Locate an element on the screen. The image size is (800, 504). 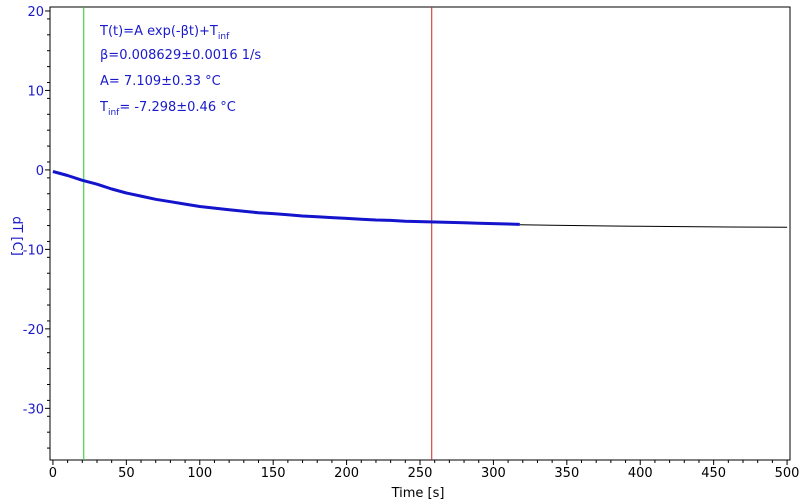
x-axis-ticks: 0 50 100 150 200 250 300 350 400 450 500 is located at coordinates (424, 470).